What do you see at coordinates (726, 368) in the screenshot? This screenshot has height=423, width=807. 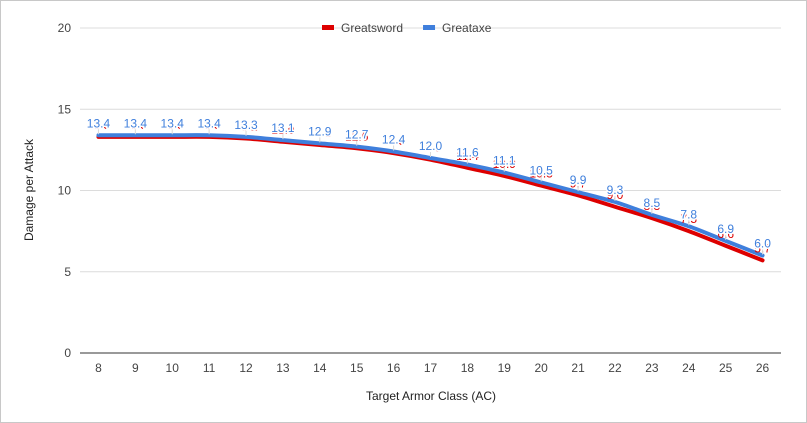 I see `x-tick-label: 25` at bounding box center [726, 368].